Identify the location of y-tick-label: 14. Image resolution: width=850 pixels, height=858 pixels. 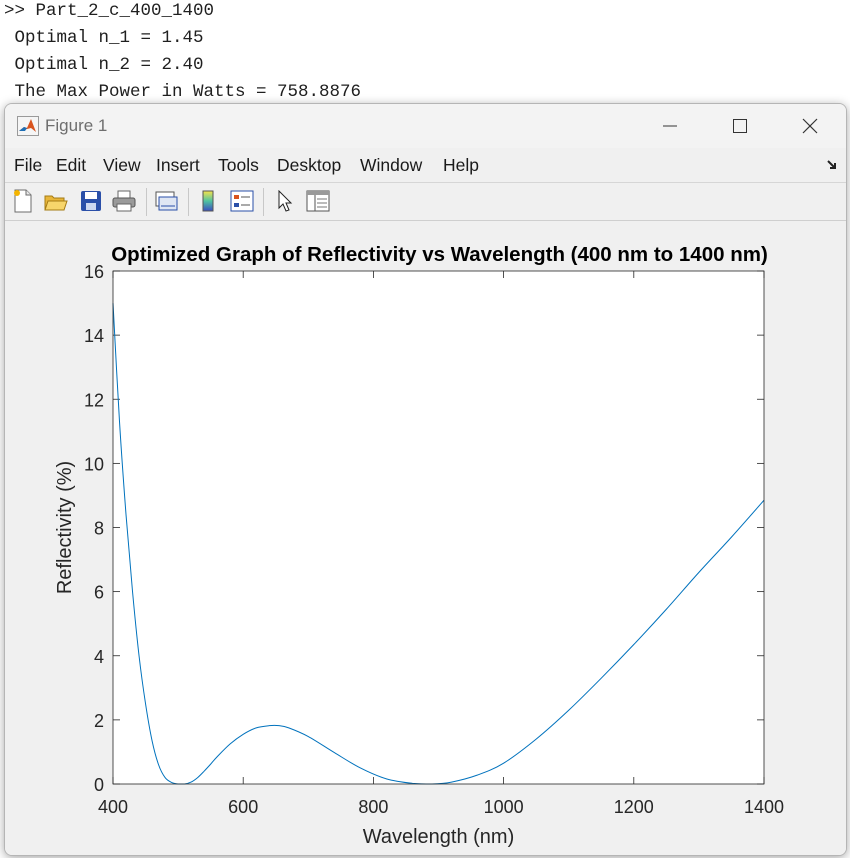
(94, 336).